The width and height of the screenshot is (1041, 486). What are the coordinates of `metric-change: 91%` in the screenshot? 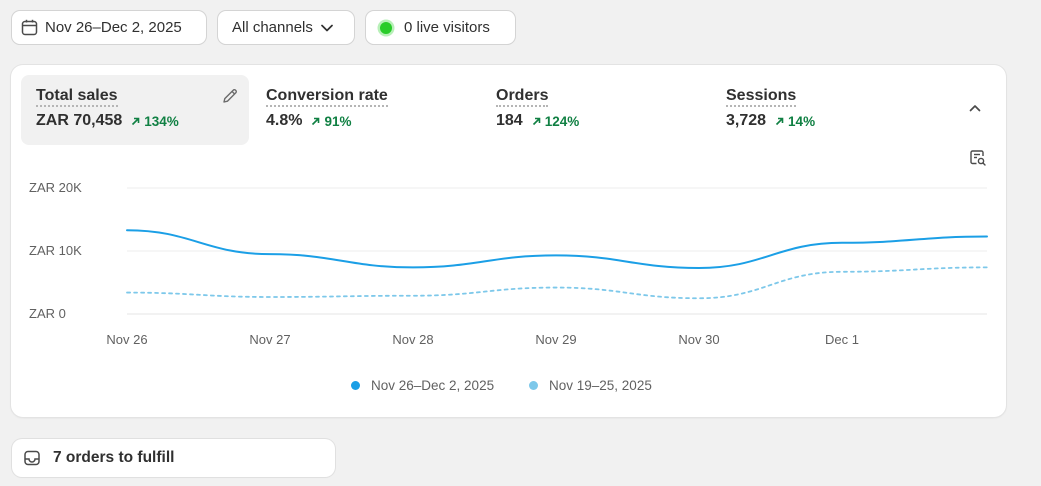 It's located at (331, 121).